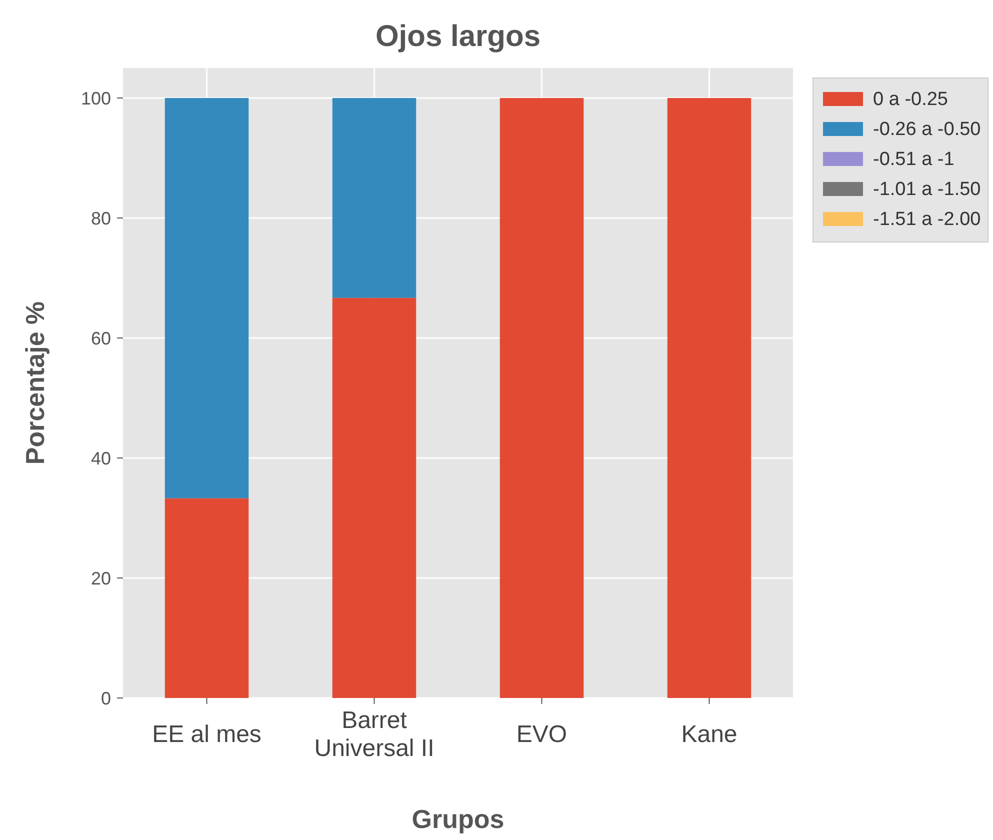  Describe the element at coordinates (374, 734) in the screenshot. I see `x-tick-label: Barret Universal II` at that location.